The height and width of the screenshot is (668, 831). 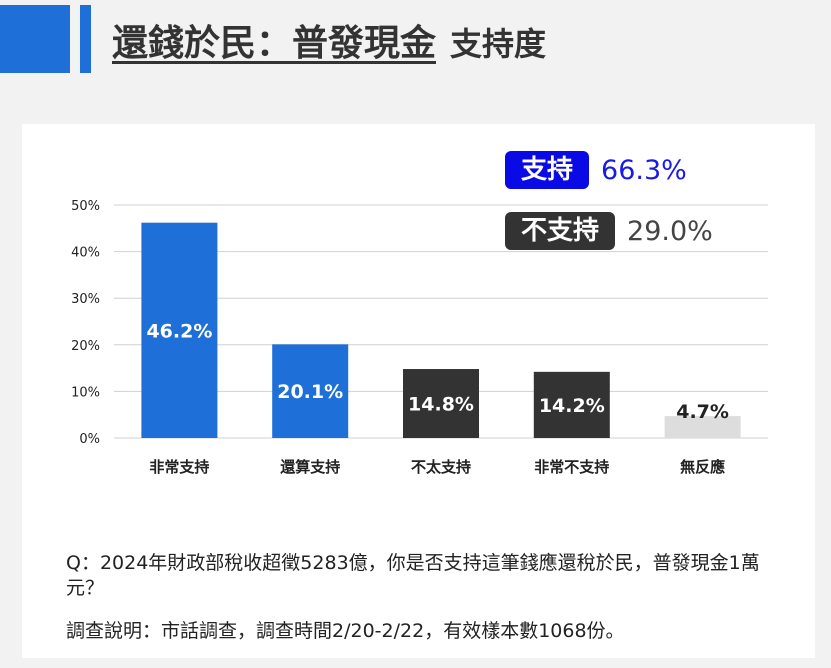 What do you see at coordinates (85, 392) in the screenshot?
I see `y-tick-label: 10%` at bounding box center [85, 392].